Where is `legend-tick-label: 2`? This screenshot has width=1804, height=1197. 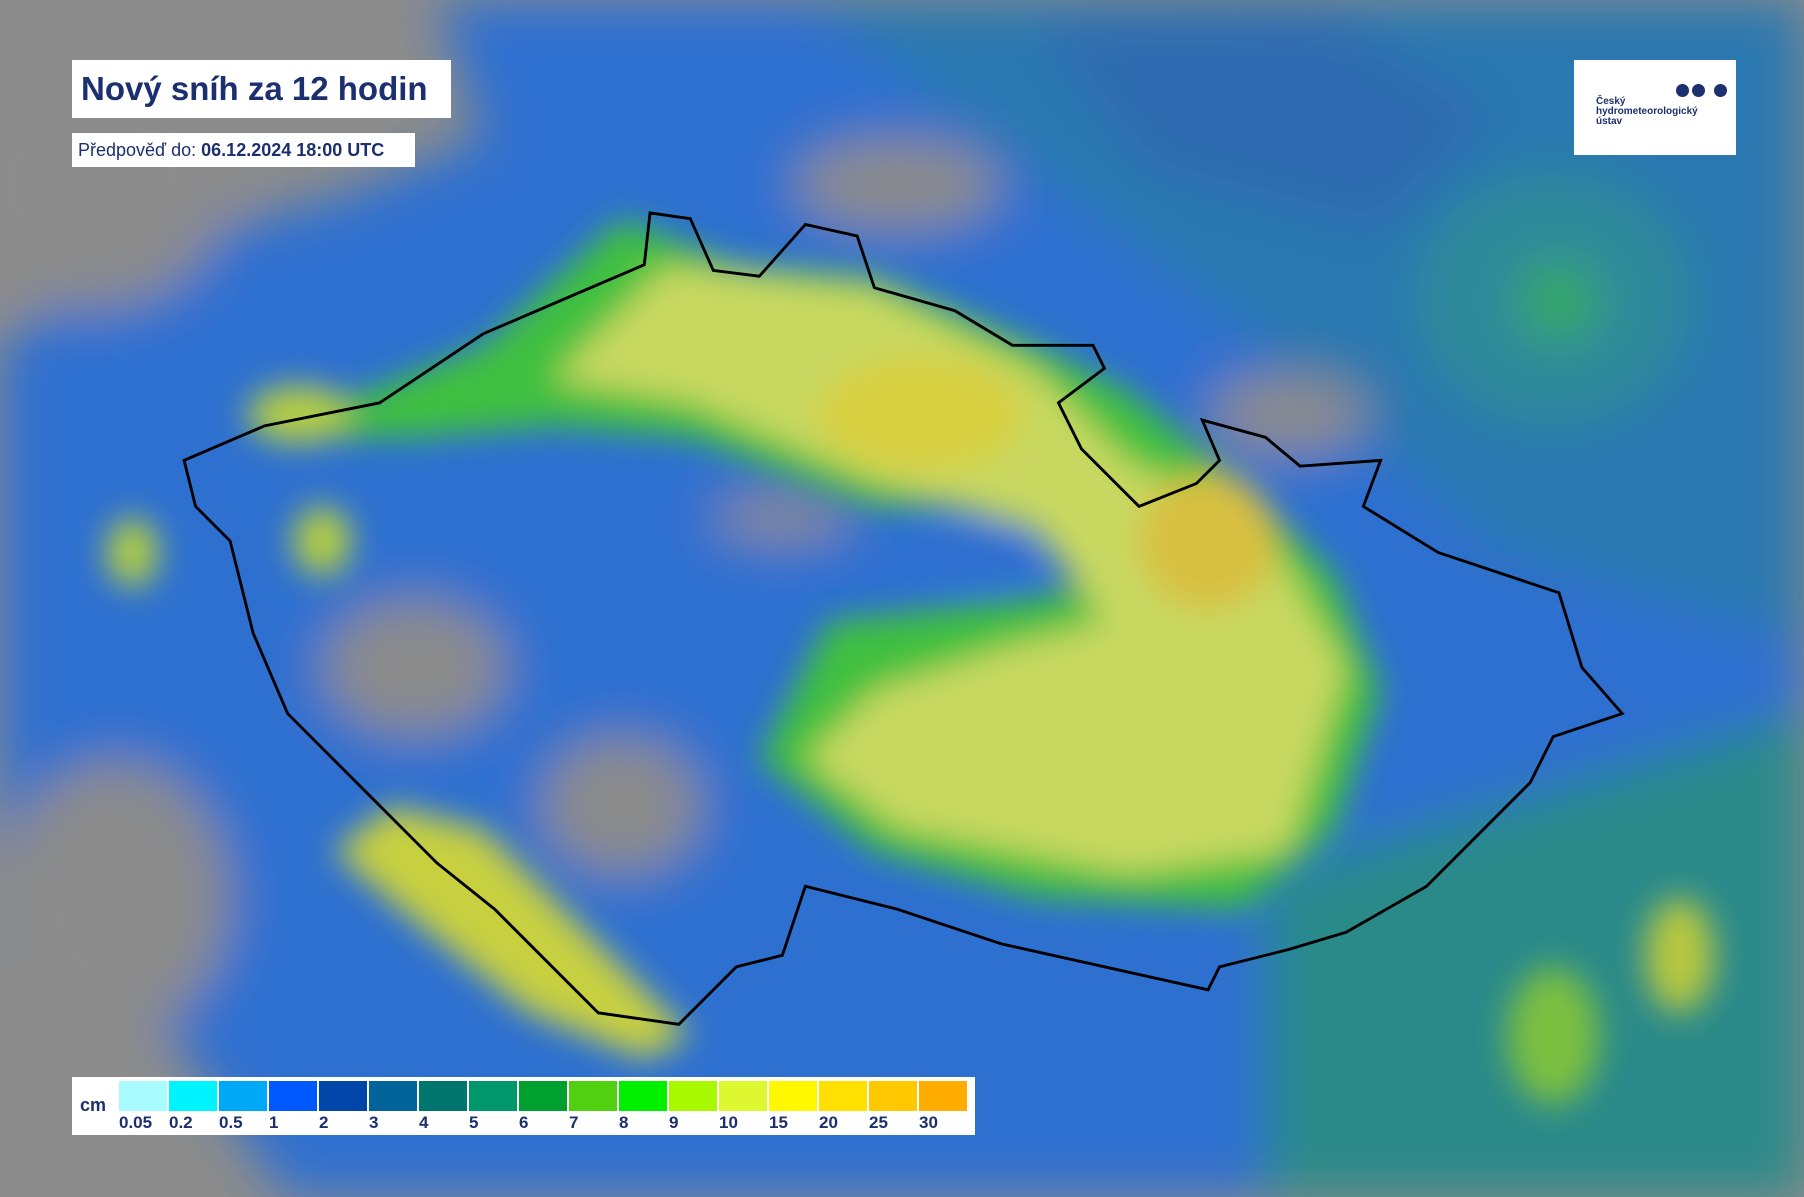 legend-tick-label: 2 is located at coordinates (324, 1122).